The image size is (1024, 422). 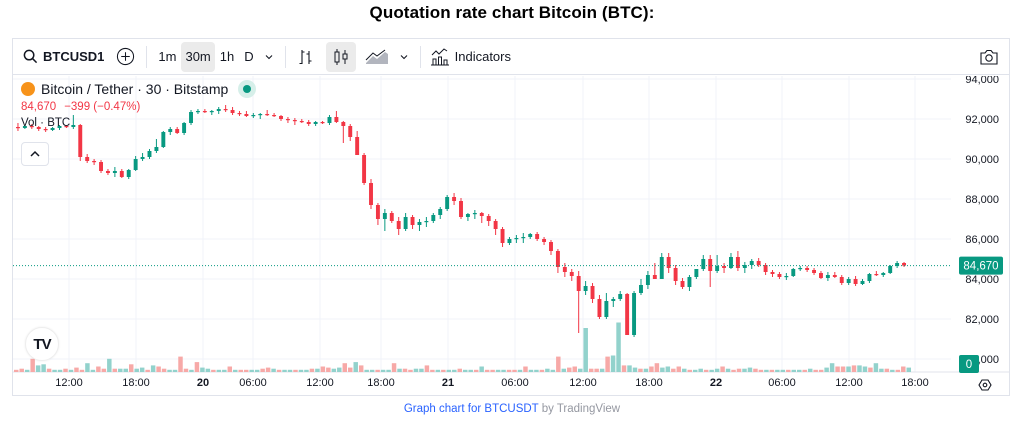 What do you see at coordinates (30, 56) in the screenshot?
I see `search-icon` at bounding box center [30, 56].